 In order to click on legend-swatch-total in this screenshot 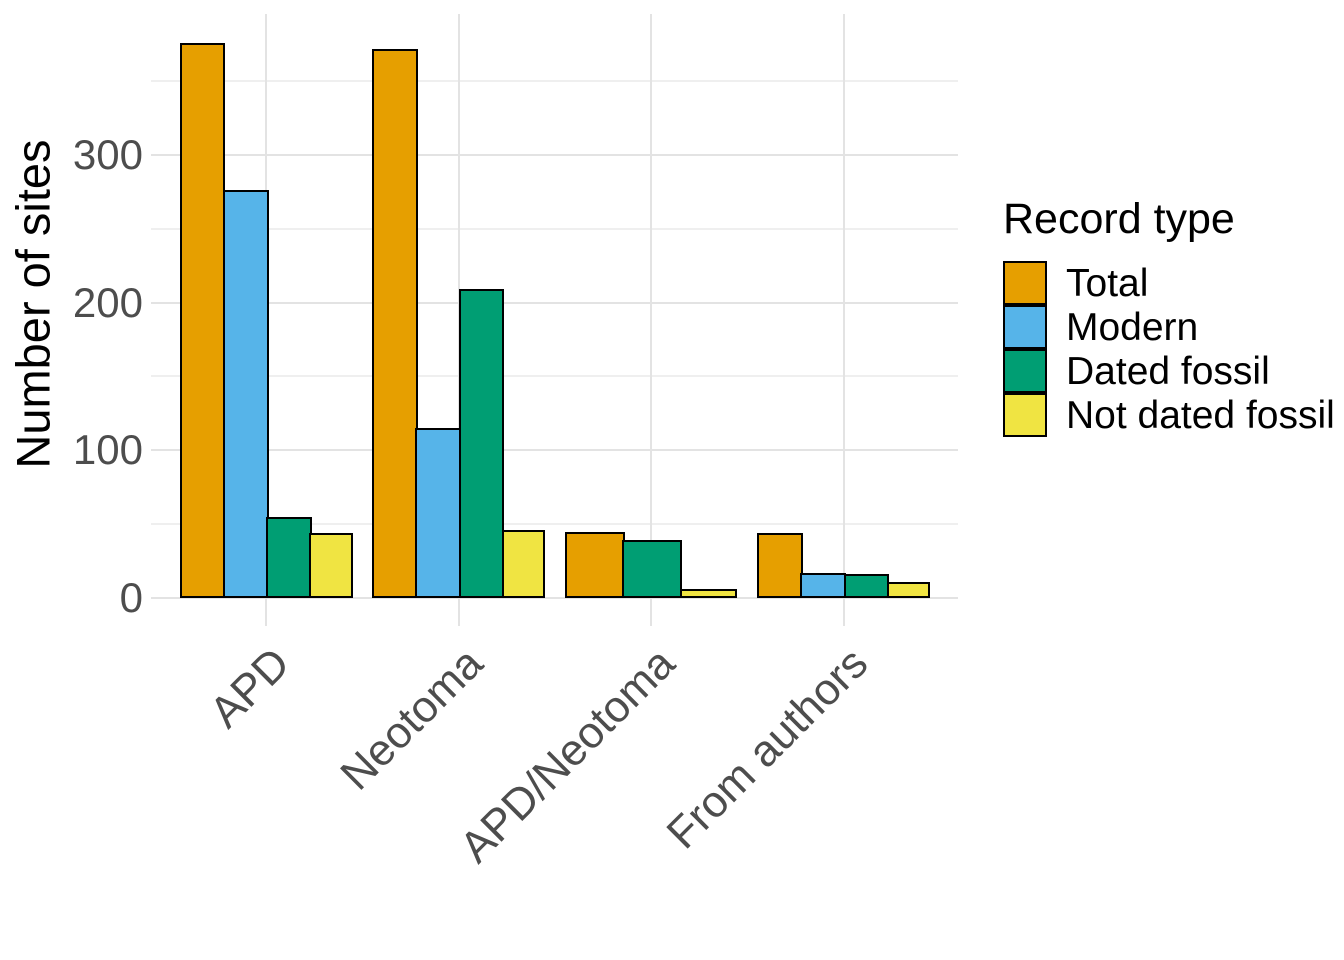, I will do `click(1025, 283)`.